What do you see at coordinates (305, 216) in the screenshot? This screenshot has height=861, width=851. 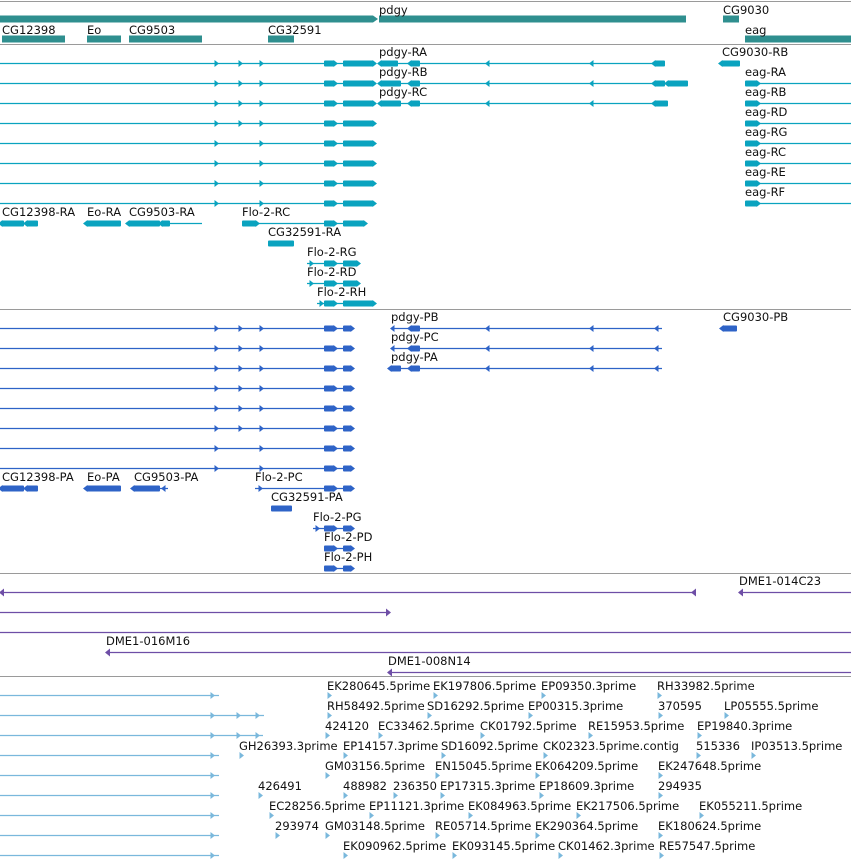 I see `mrna-feature: Flo-2-RC` at bounding box center [305, 216].